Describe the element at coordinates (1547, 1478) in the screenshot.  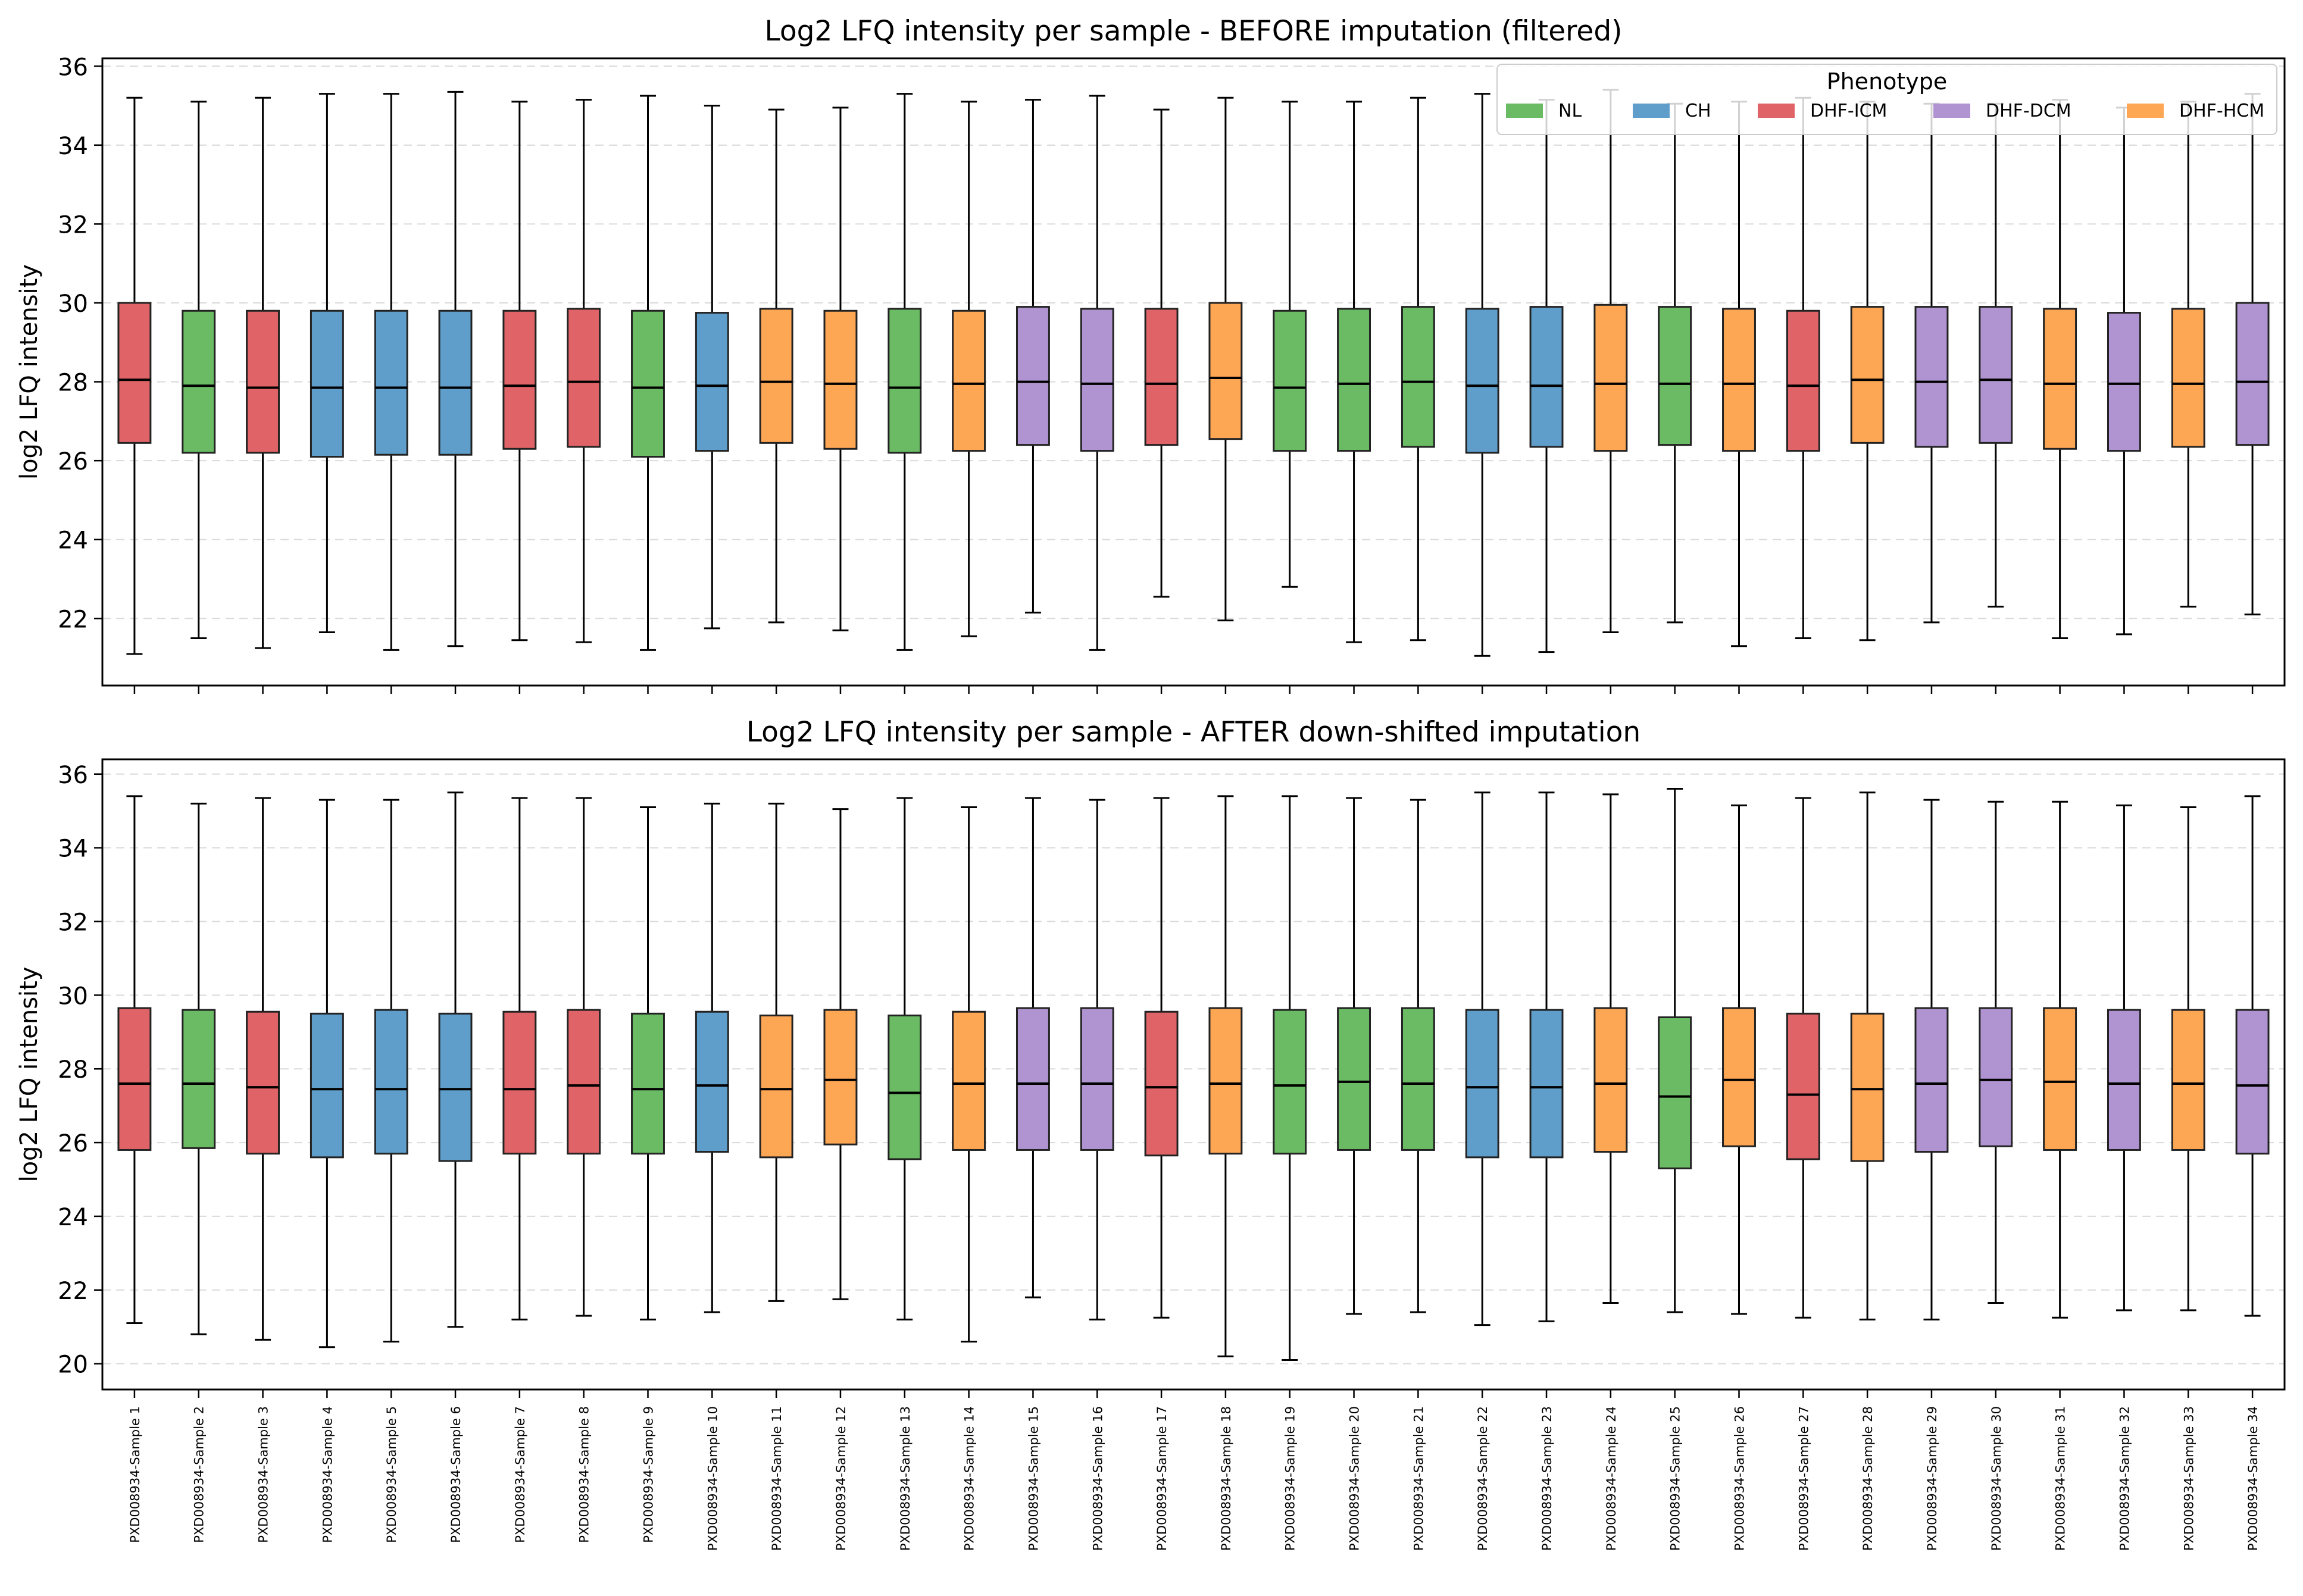
I see `x-tick-label: PXD008934-Sample 23` at that location.